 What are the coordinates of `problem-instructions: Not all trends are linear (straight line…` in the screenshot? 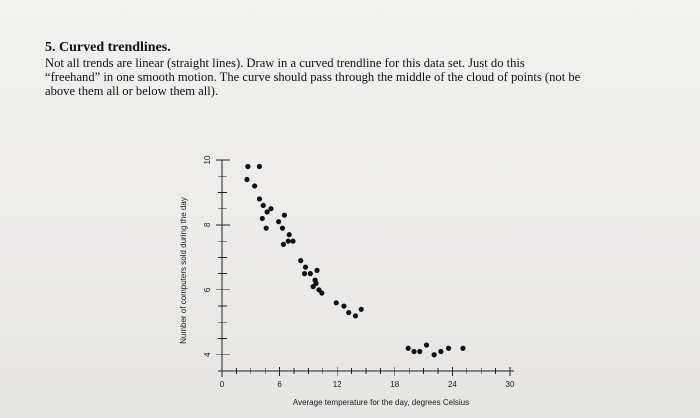 It's located at (345, 77).